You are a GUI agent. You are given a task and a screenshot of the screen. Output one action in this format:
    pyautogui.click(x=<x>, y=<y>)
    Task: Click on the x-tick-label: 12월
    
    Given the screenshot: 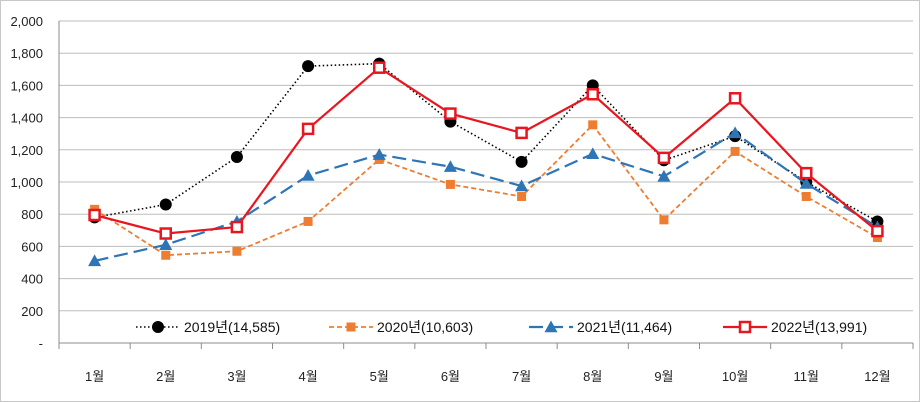 What is the action you would take?
    pyautogui.click(x=877, y=376)
    